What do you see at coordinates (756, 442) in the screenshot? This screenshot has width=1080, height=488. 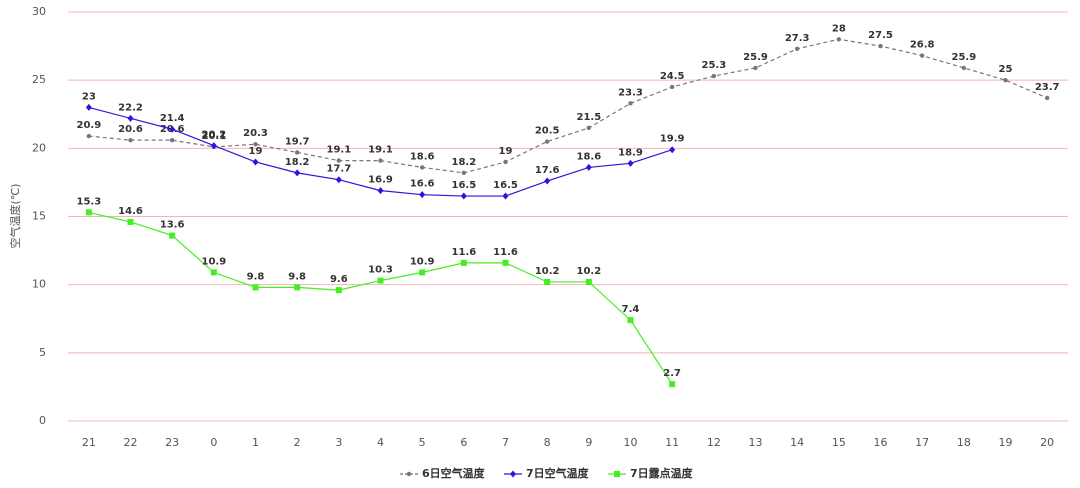 I see `x-tick-label: 13` at bounding box center [756, 442].